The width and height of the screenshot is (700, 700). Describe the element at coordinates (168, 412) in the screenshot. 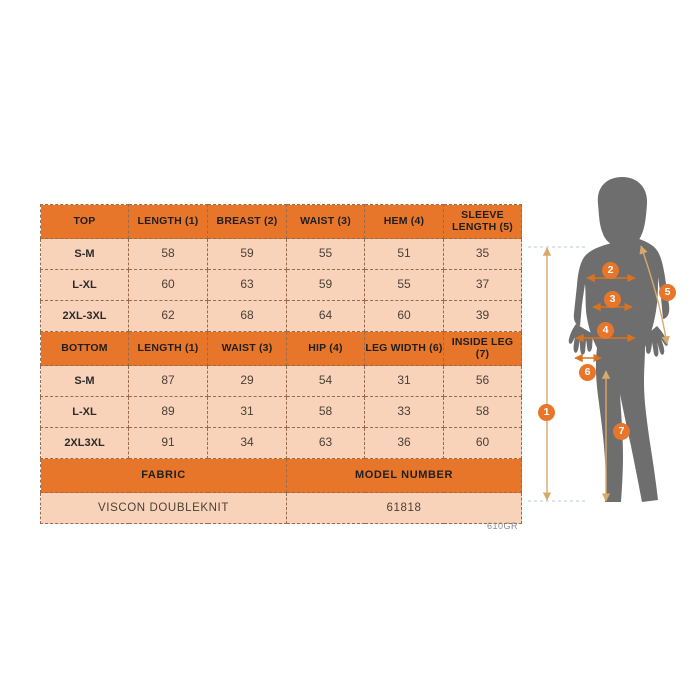

I see `cell-length: 89` at that location.